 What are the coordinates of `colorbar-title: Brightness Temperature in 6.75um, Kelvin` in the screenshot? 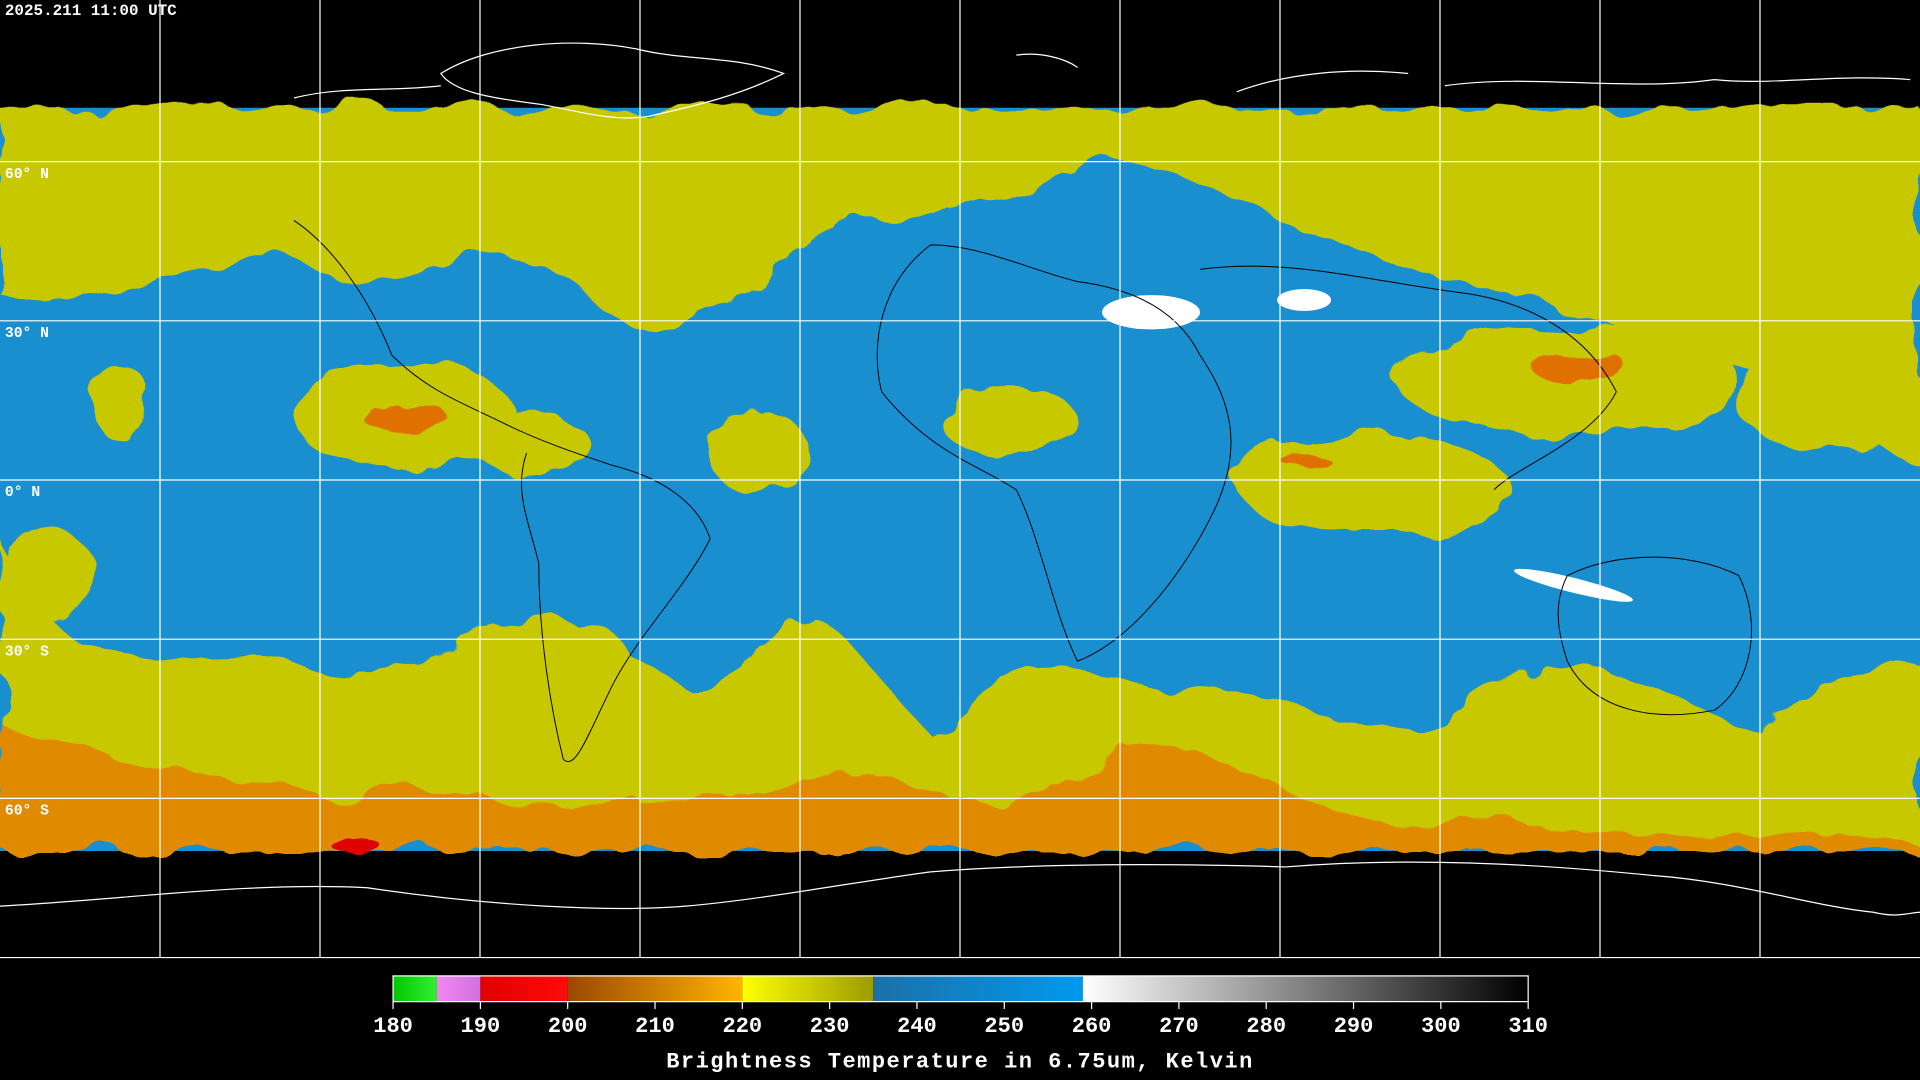 It's located at (960, 1061).